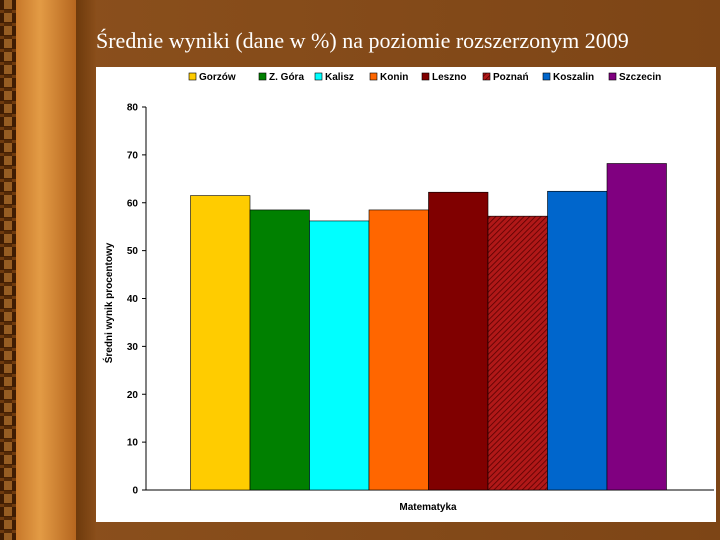  What do you see at coordinates (339, 77) in the screenshot?
I see `legend-label: Kalisz` at bounding box center [339, 77].